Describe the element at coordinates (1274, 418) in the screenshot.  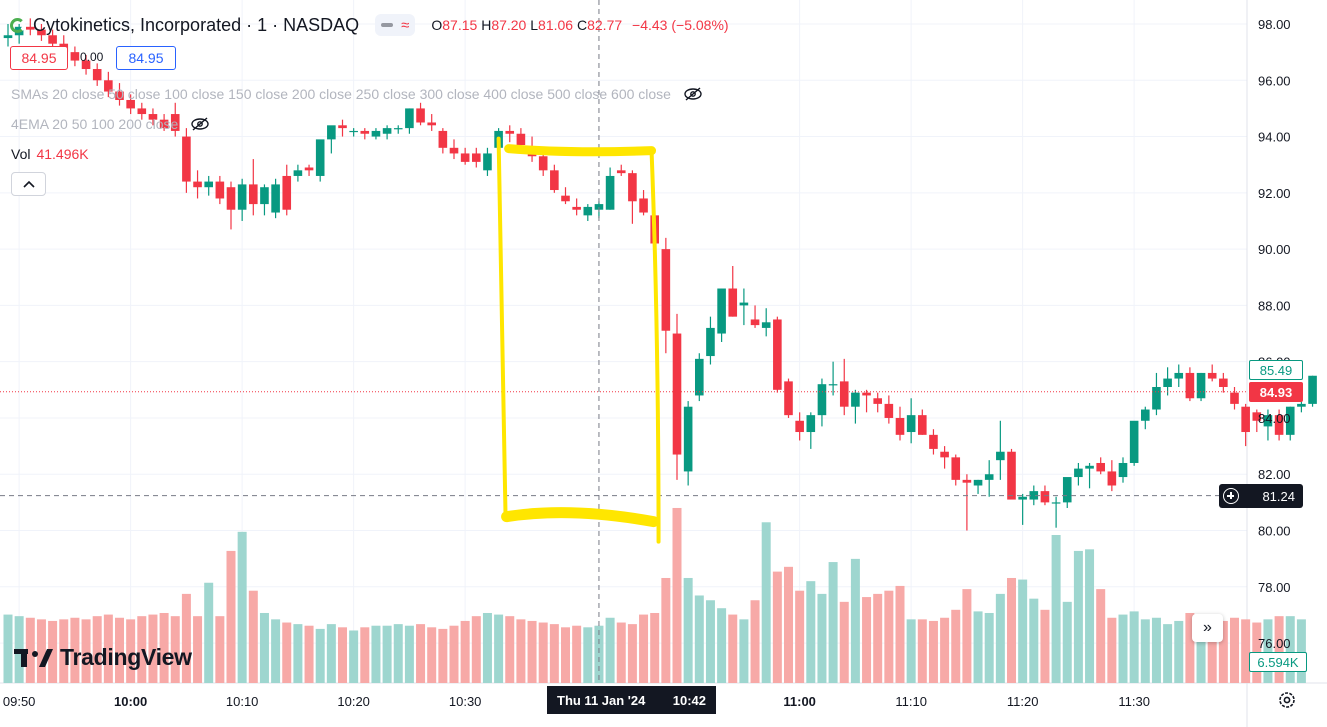
I see `price-tick-label: 84.00` at that location.